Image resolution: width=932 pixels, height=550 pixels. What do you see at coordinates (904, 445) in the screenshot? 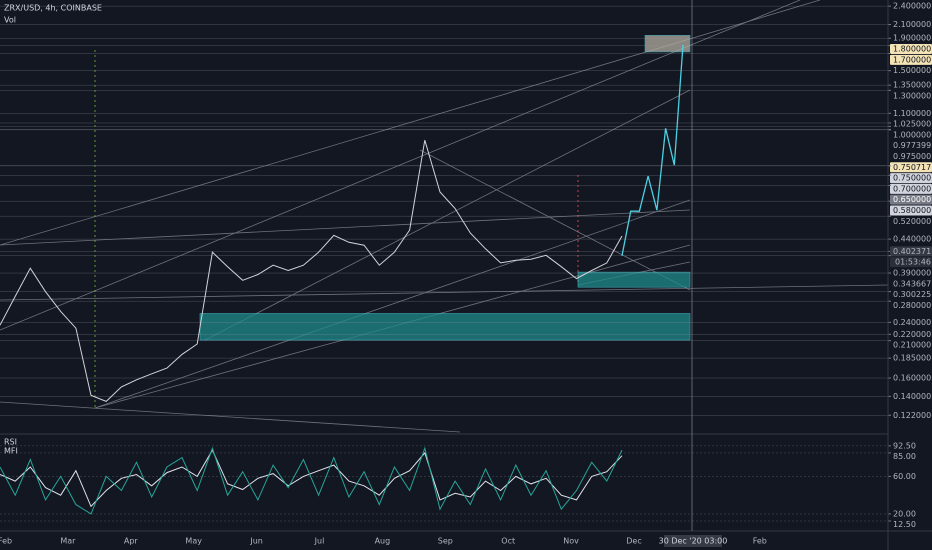
I see `y-tick-label: 92.50` at bounding box center [904, 445].